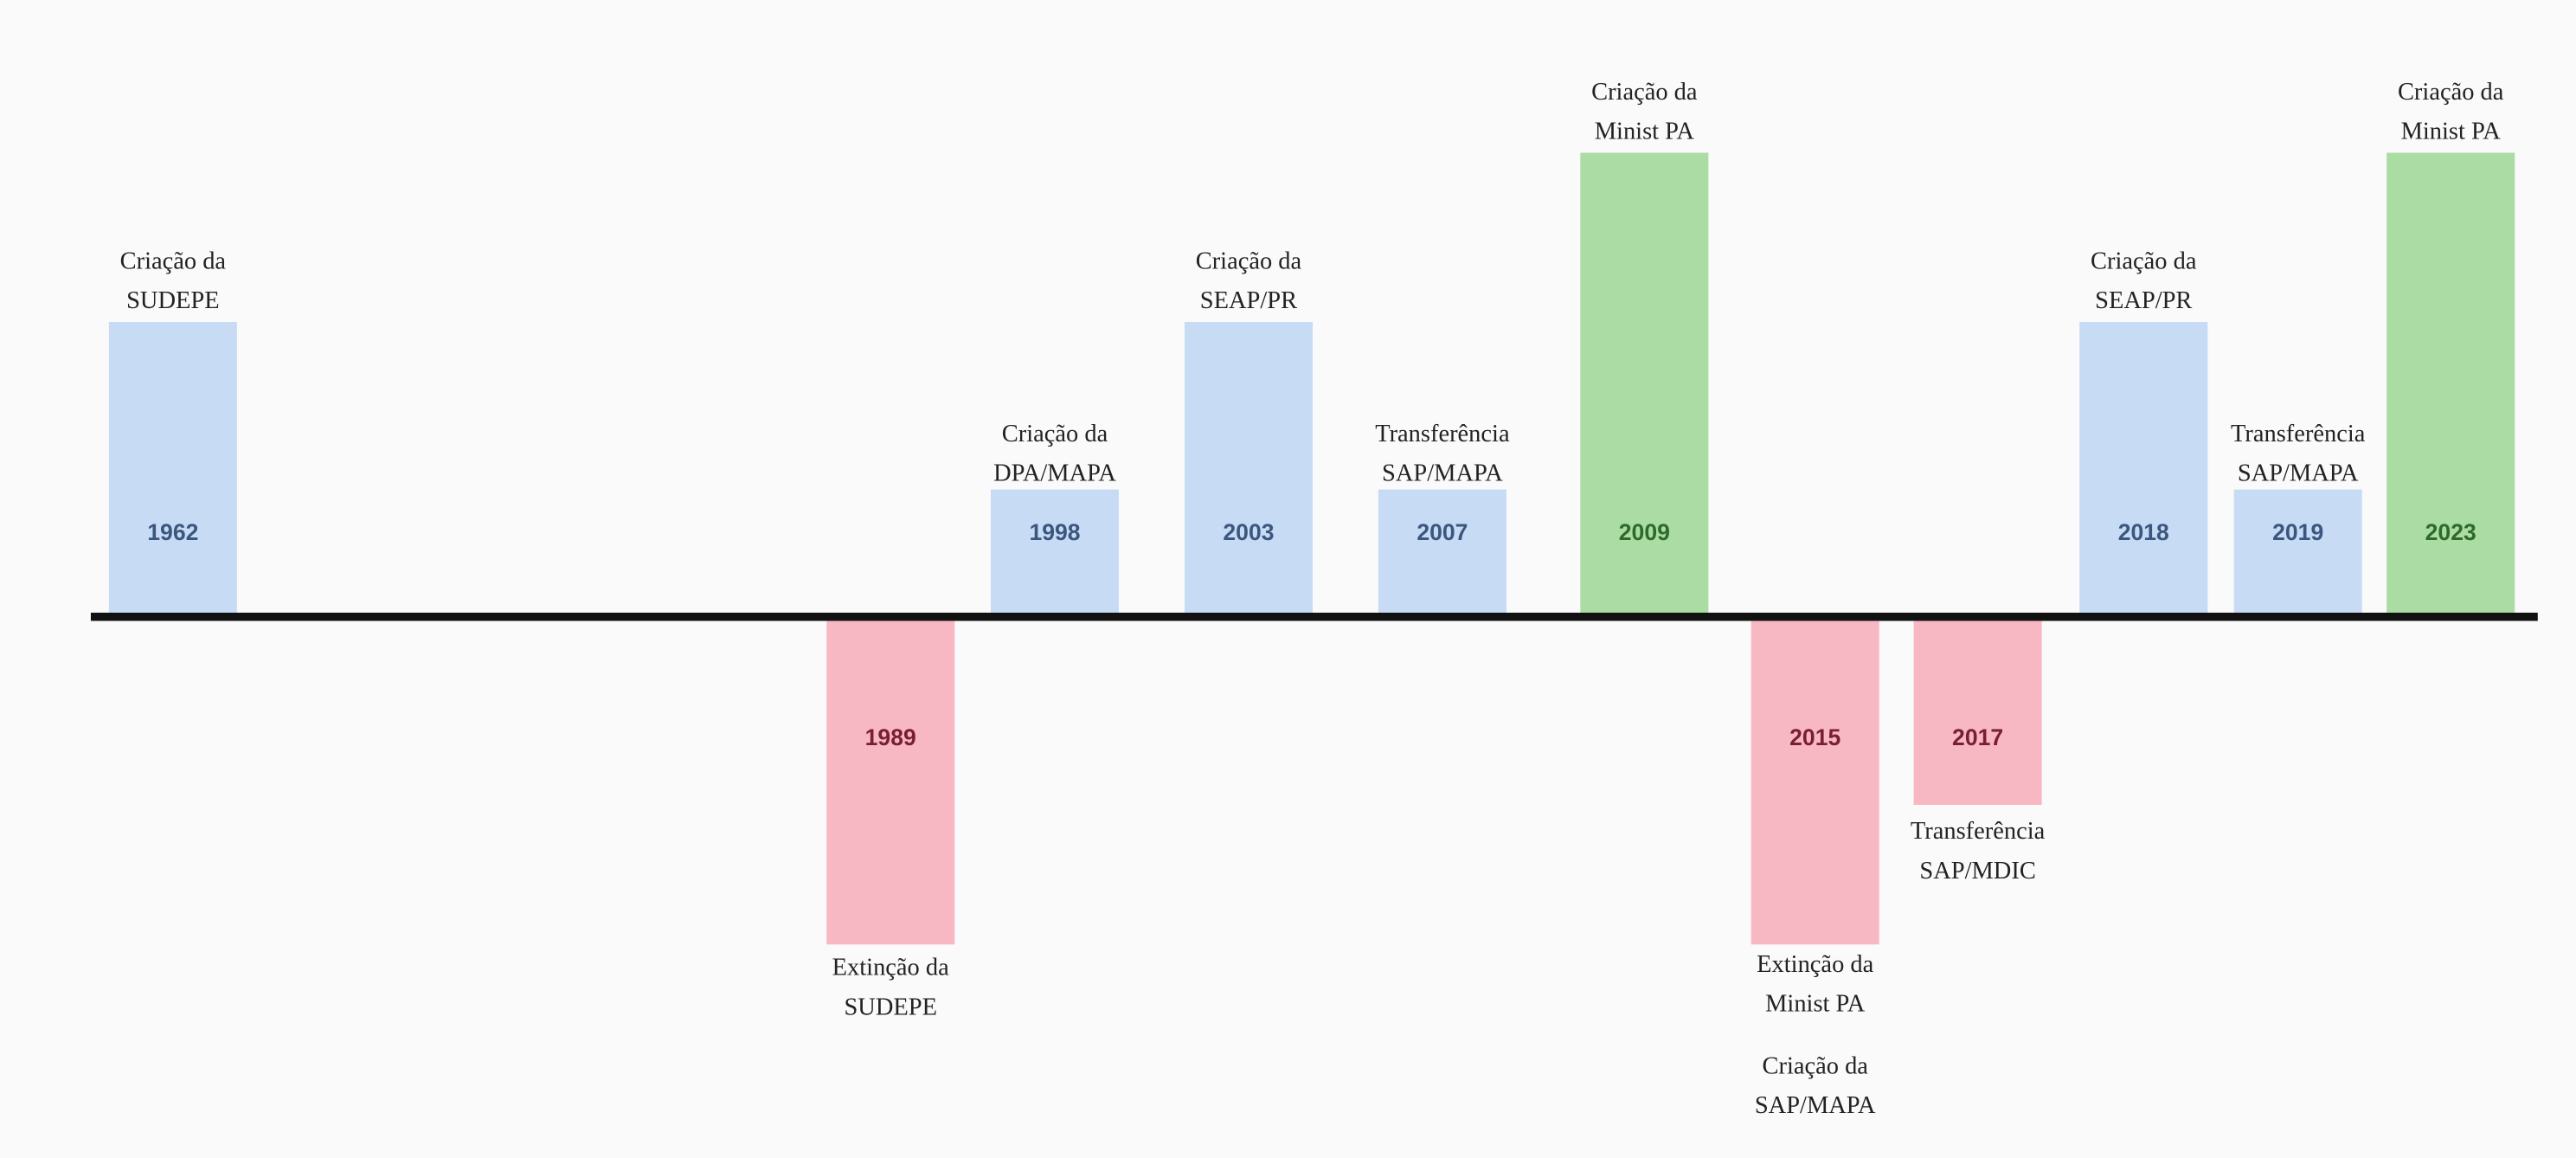 This screenshot has width=2576, height=1158. I want to click on event-label: Criação da DPA/MAPA, so click(1055, 453).